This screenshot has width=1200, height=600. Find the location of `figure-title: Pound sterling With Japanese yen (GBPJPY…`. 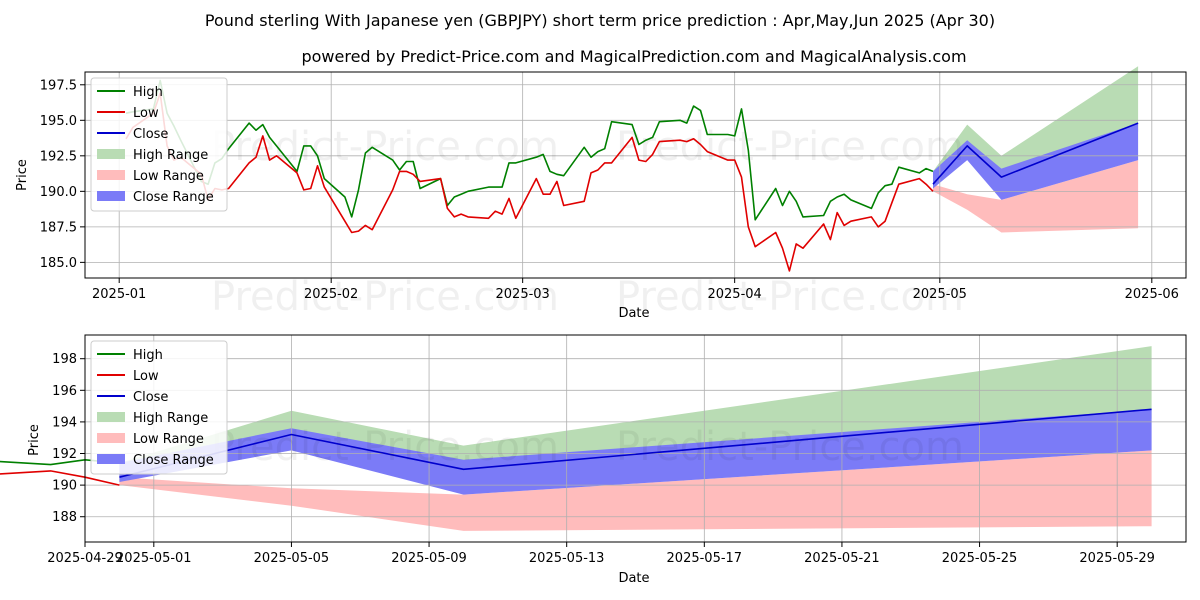

figure-title: Pound sterling With Japanese yen (GBPJPY… is located at coordinates (600, 20).